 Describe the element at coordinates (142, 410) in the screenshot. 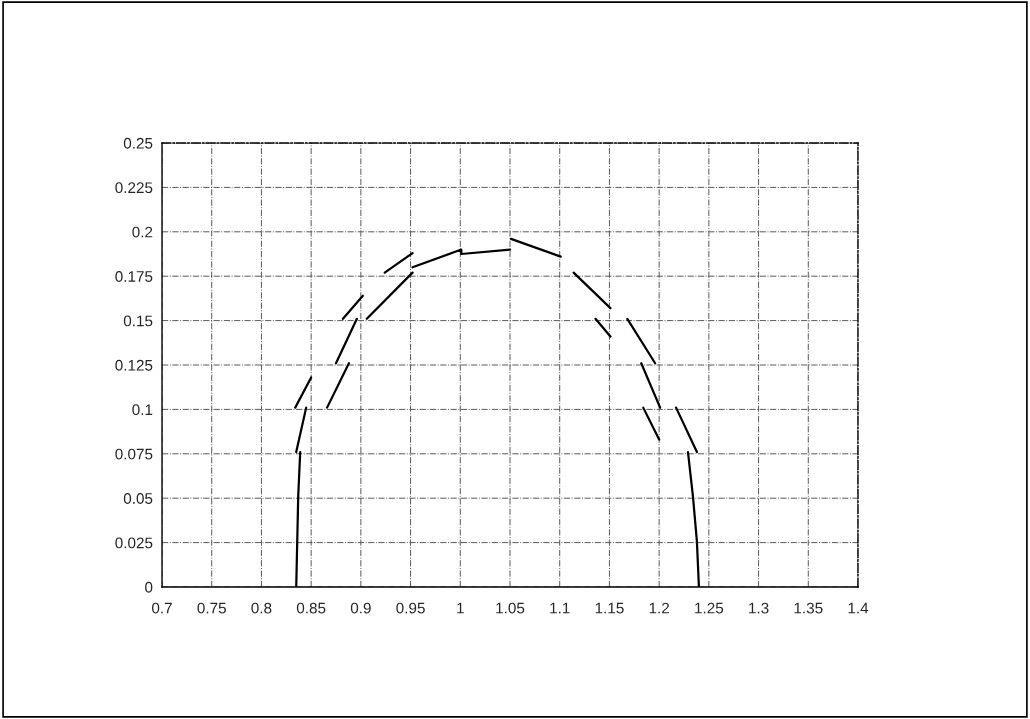

I see `y-tick-label: 0.1` at that location.